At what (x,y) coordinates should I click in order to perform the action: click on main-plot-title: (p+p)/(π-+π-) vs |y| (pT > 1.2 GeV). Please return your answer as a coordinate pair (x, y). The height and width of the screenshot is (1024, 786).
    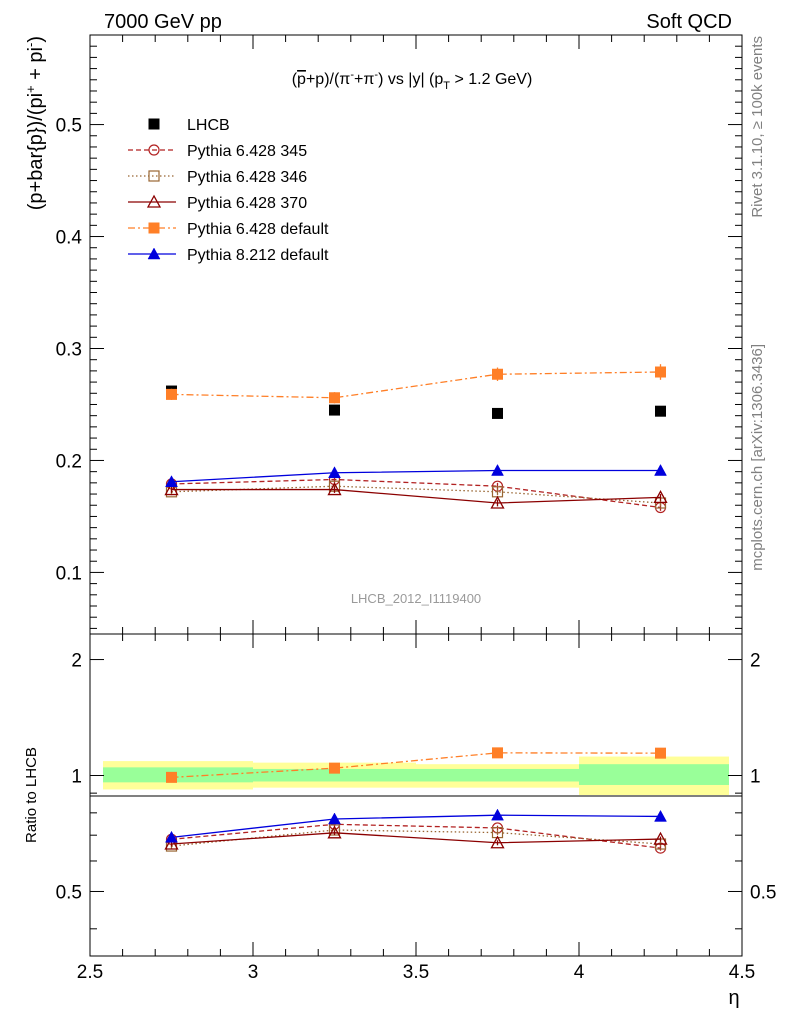
    Looking at the image, I should click on (412, 80).